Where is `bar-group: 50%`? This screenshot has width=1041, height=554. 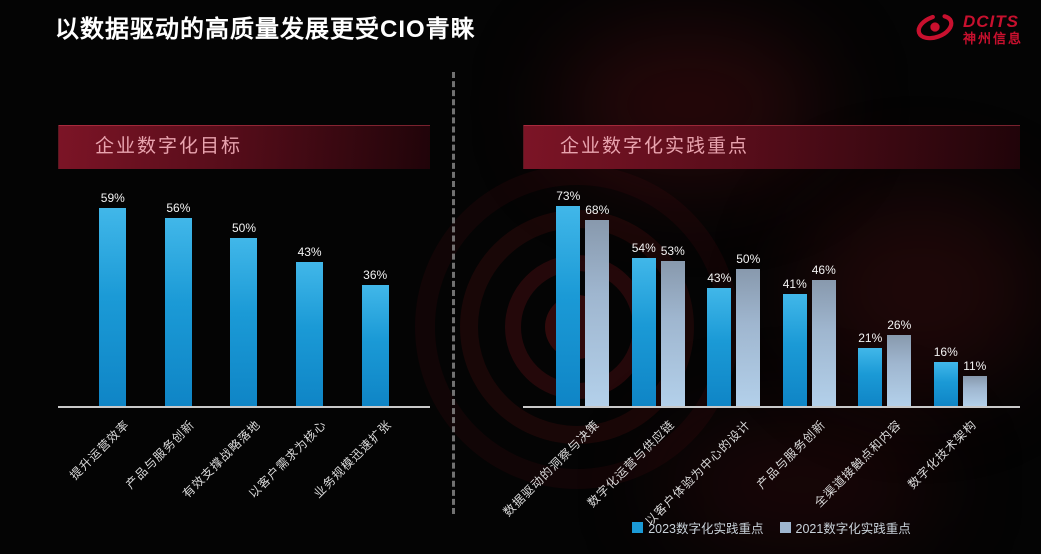
bar-group: 50% is located at coordinates (244, 313).